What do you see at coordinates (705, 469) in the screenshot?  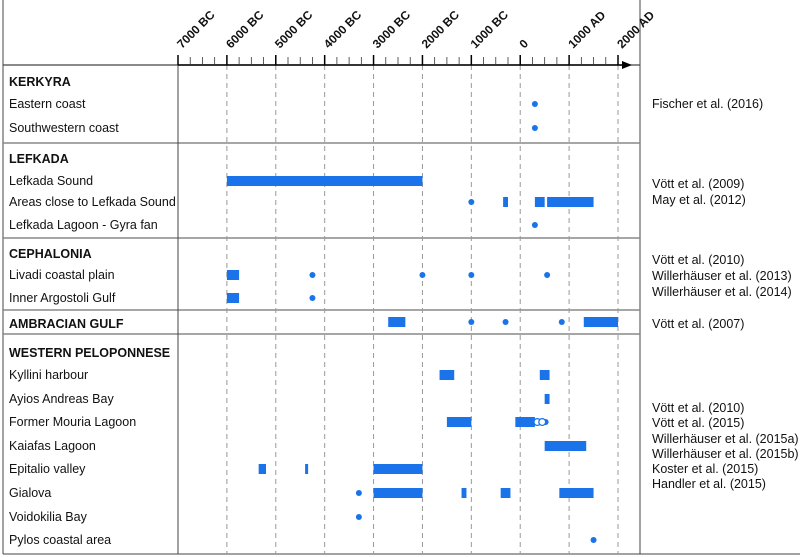 I see `reference-text: Koster et al. (2015)` at bounding box center [705, 469].